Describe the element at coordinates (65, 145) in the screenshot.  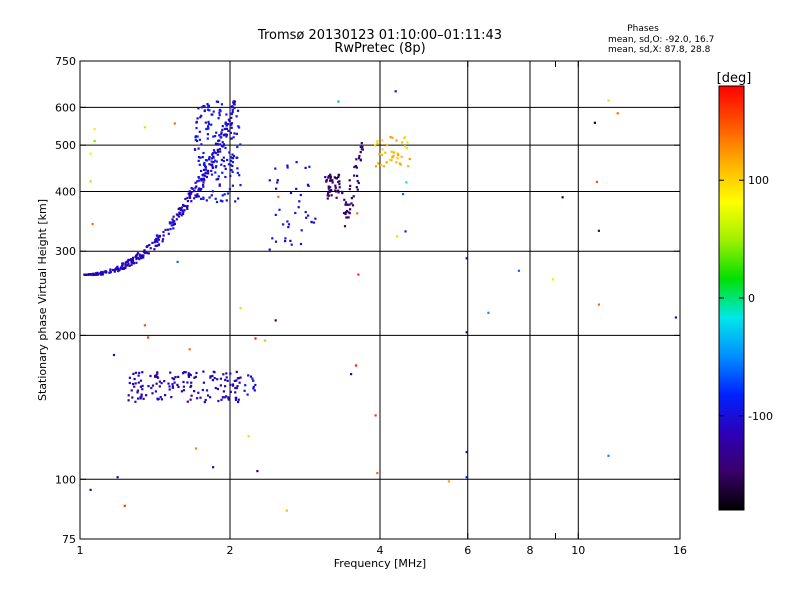
I see `y-tick-label: 500` at that location.